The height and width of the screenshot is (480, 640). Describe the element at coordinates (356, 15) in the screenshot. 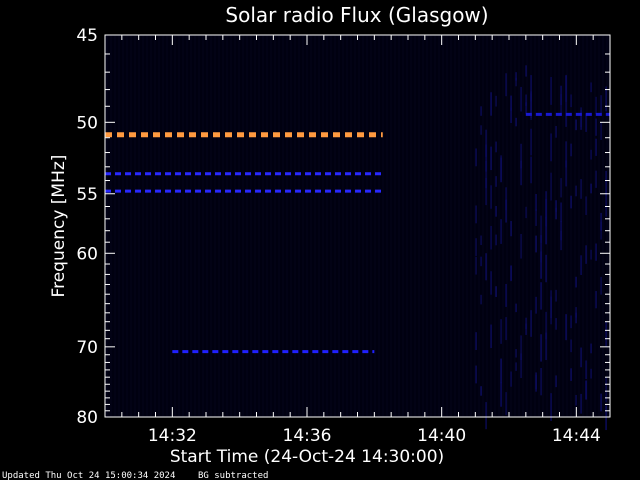

I see `chart-title: Solar radio Flux (Glasgow)` at that location.